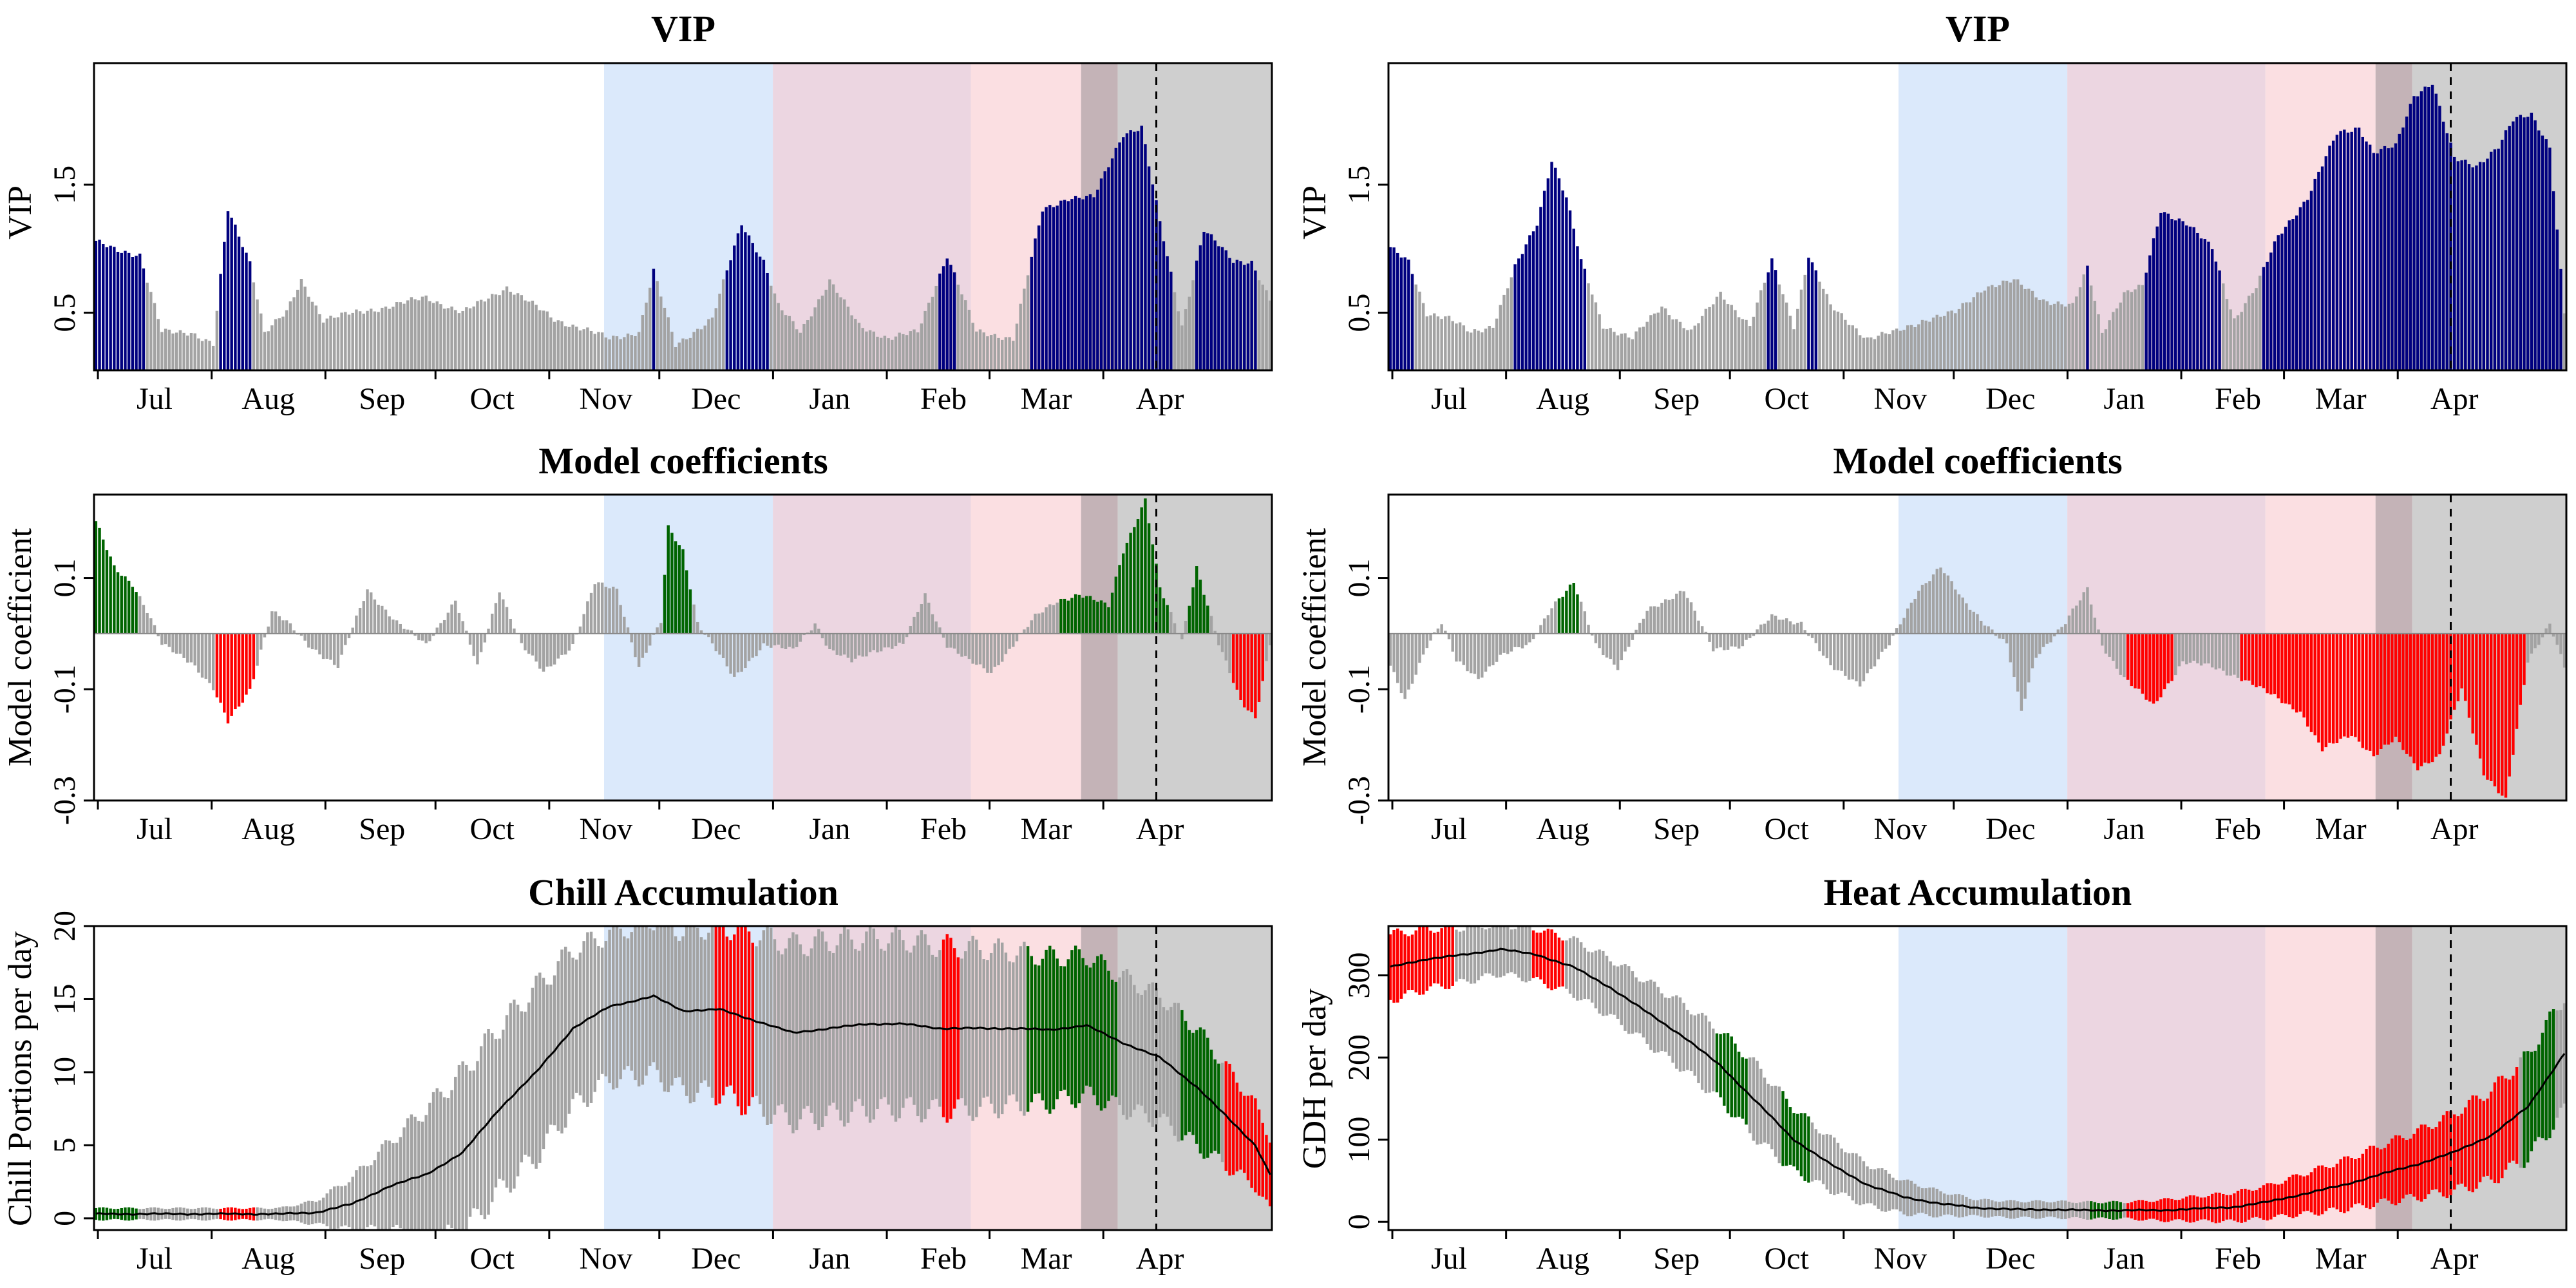 The width and height of the screenshot is (2576, 1288). Describe the element at coordinates (683, 1078) in the screenshot. I see `plot-frame` at that location.